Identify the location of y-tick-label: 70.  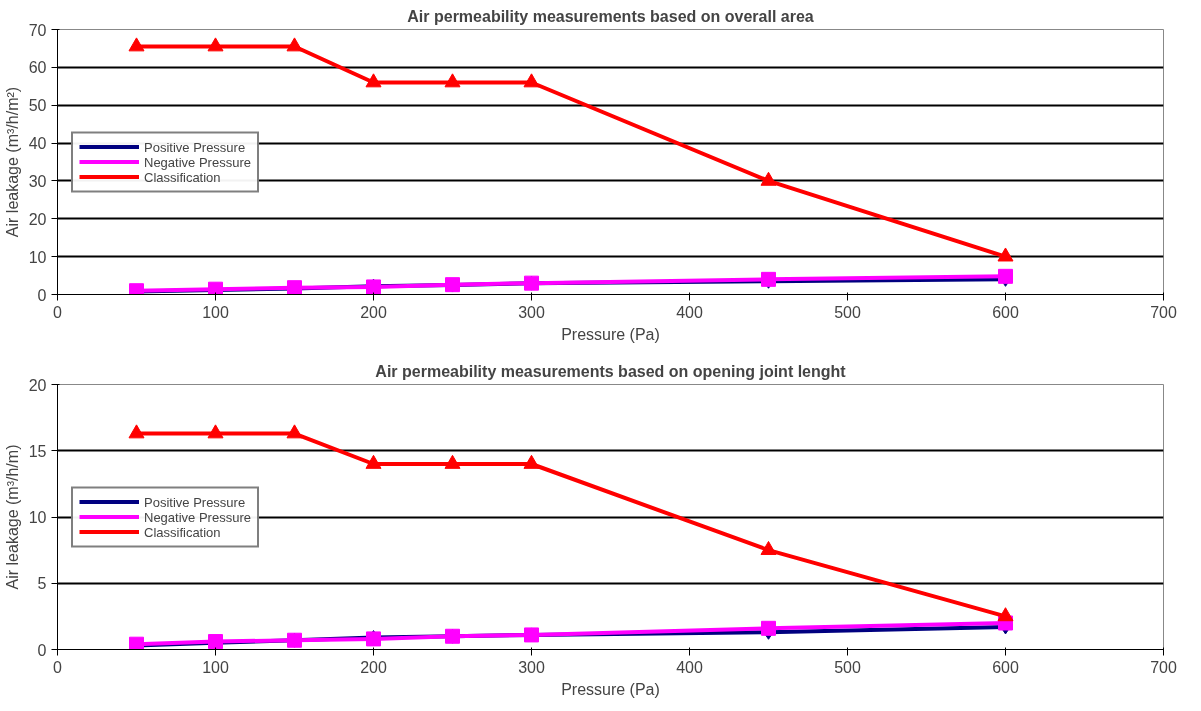
(37, 30).